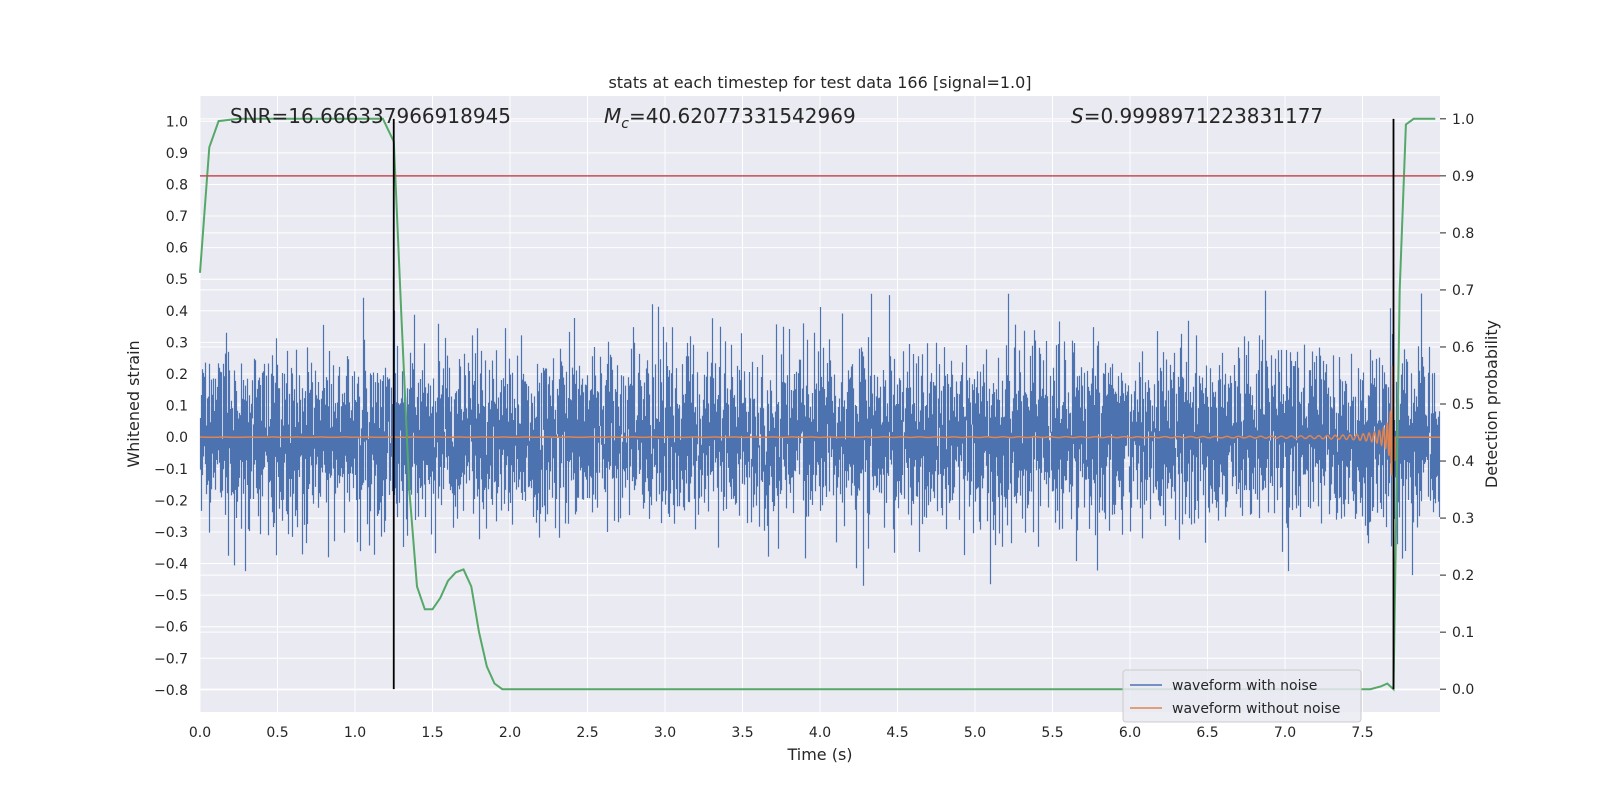 The height and width of the screenshot is (800, 1600). What do you see at coordinates (177, 249) in the screenshot?
I see `y-left-tick-label: 0.6` at bounding box center [177, 249].